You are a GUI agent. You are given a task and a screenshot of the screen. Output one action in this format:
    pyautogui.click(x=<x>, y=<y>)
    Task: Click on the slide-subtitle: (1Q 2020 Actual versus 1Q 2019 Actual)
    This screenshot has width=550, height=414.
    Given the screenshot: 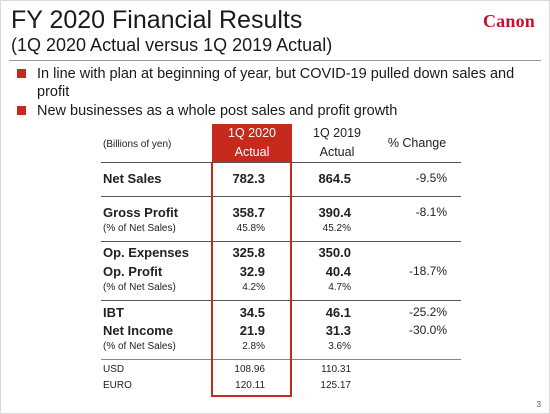 What is the action you would take?
    pyautogui.click(x=172, y=45)
    